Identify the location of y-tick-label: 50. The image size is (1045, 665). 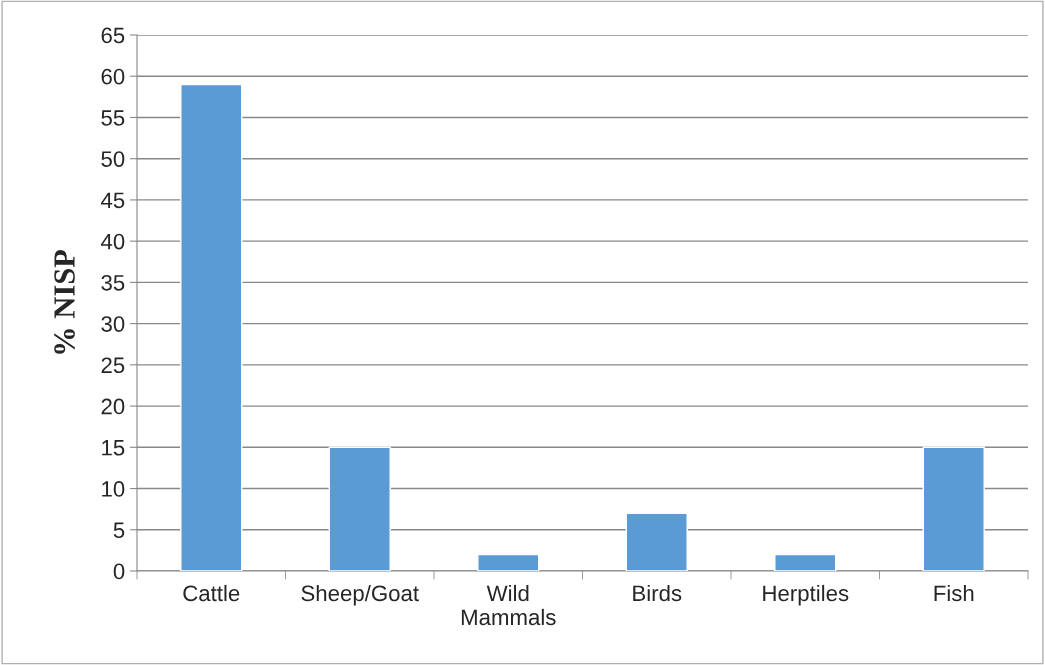
(113, 159).